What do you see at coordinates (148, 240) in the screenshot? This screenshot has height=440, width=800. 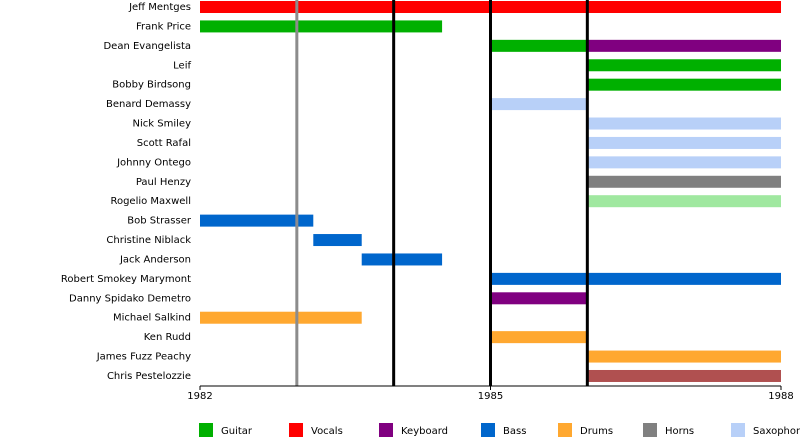 I see `row-label: Christine Niblack` at bounding box center [148, 240].